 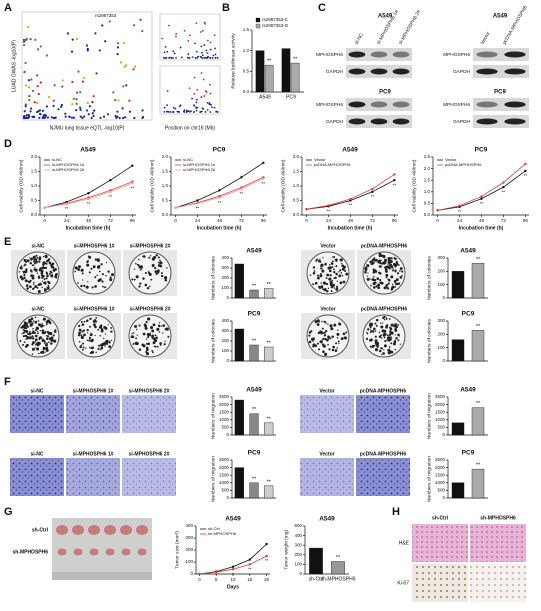 What do you see at coordinates (427, 191) in the screenshot?
I see `y-tick-label: 1.0` at bounding box center [427, 191].